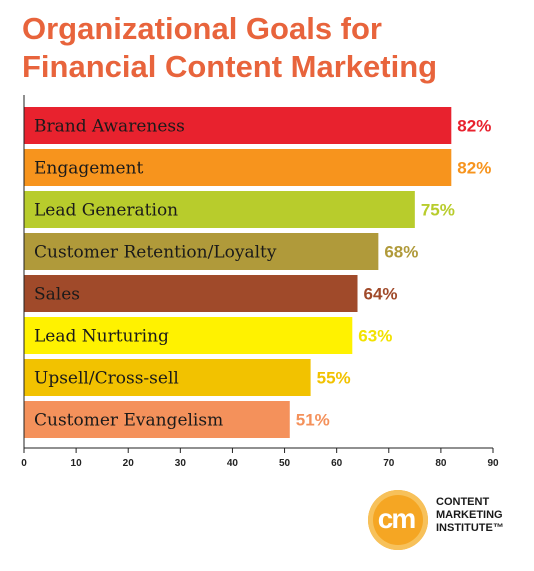  Describe the element at coordinates (285, 463) in the screenshot. I see `x-tick-label-5: 50` at that location.